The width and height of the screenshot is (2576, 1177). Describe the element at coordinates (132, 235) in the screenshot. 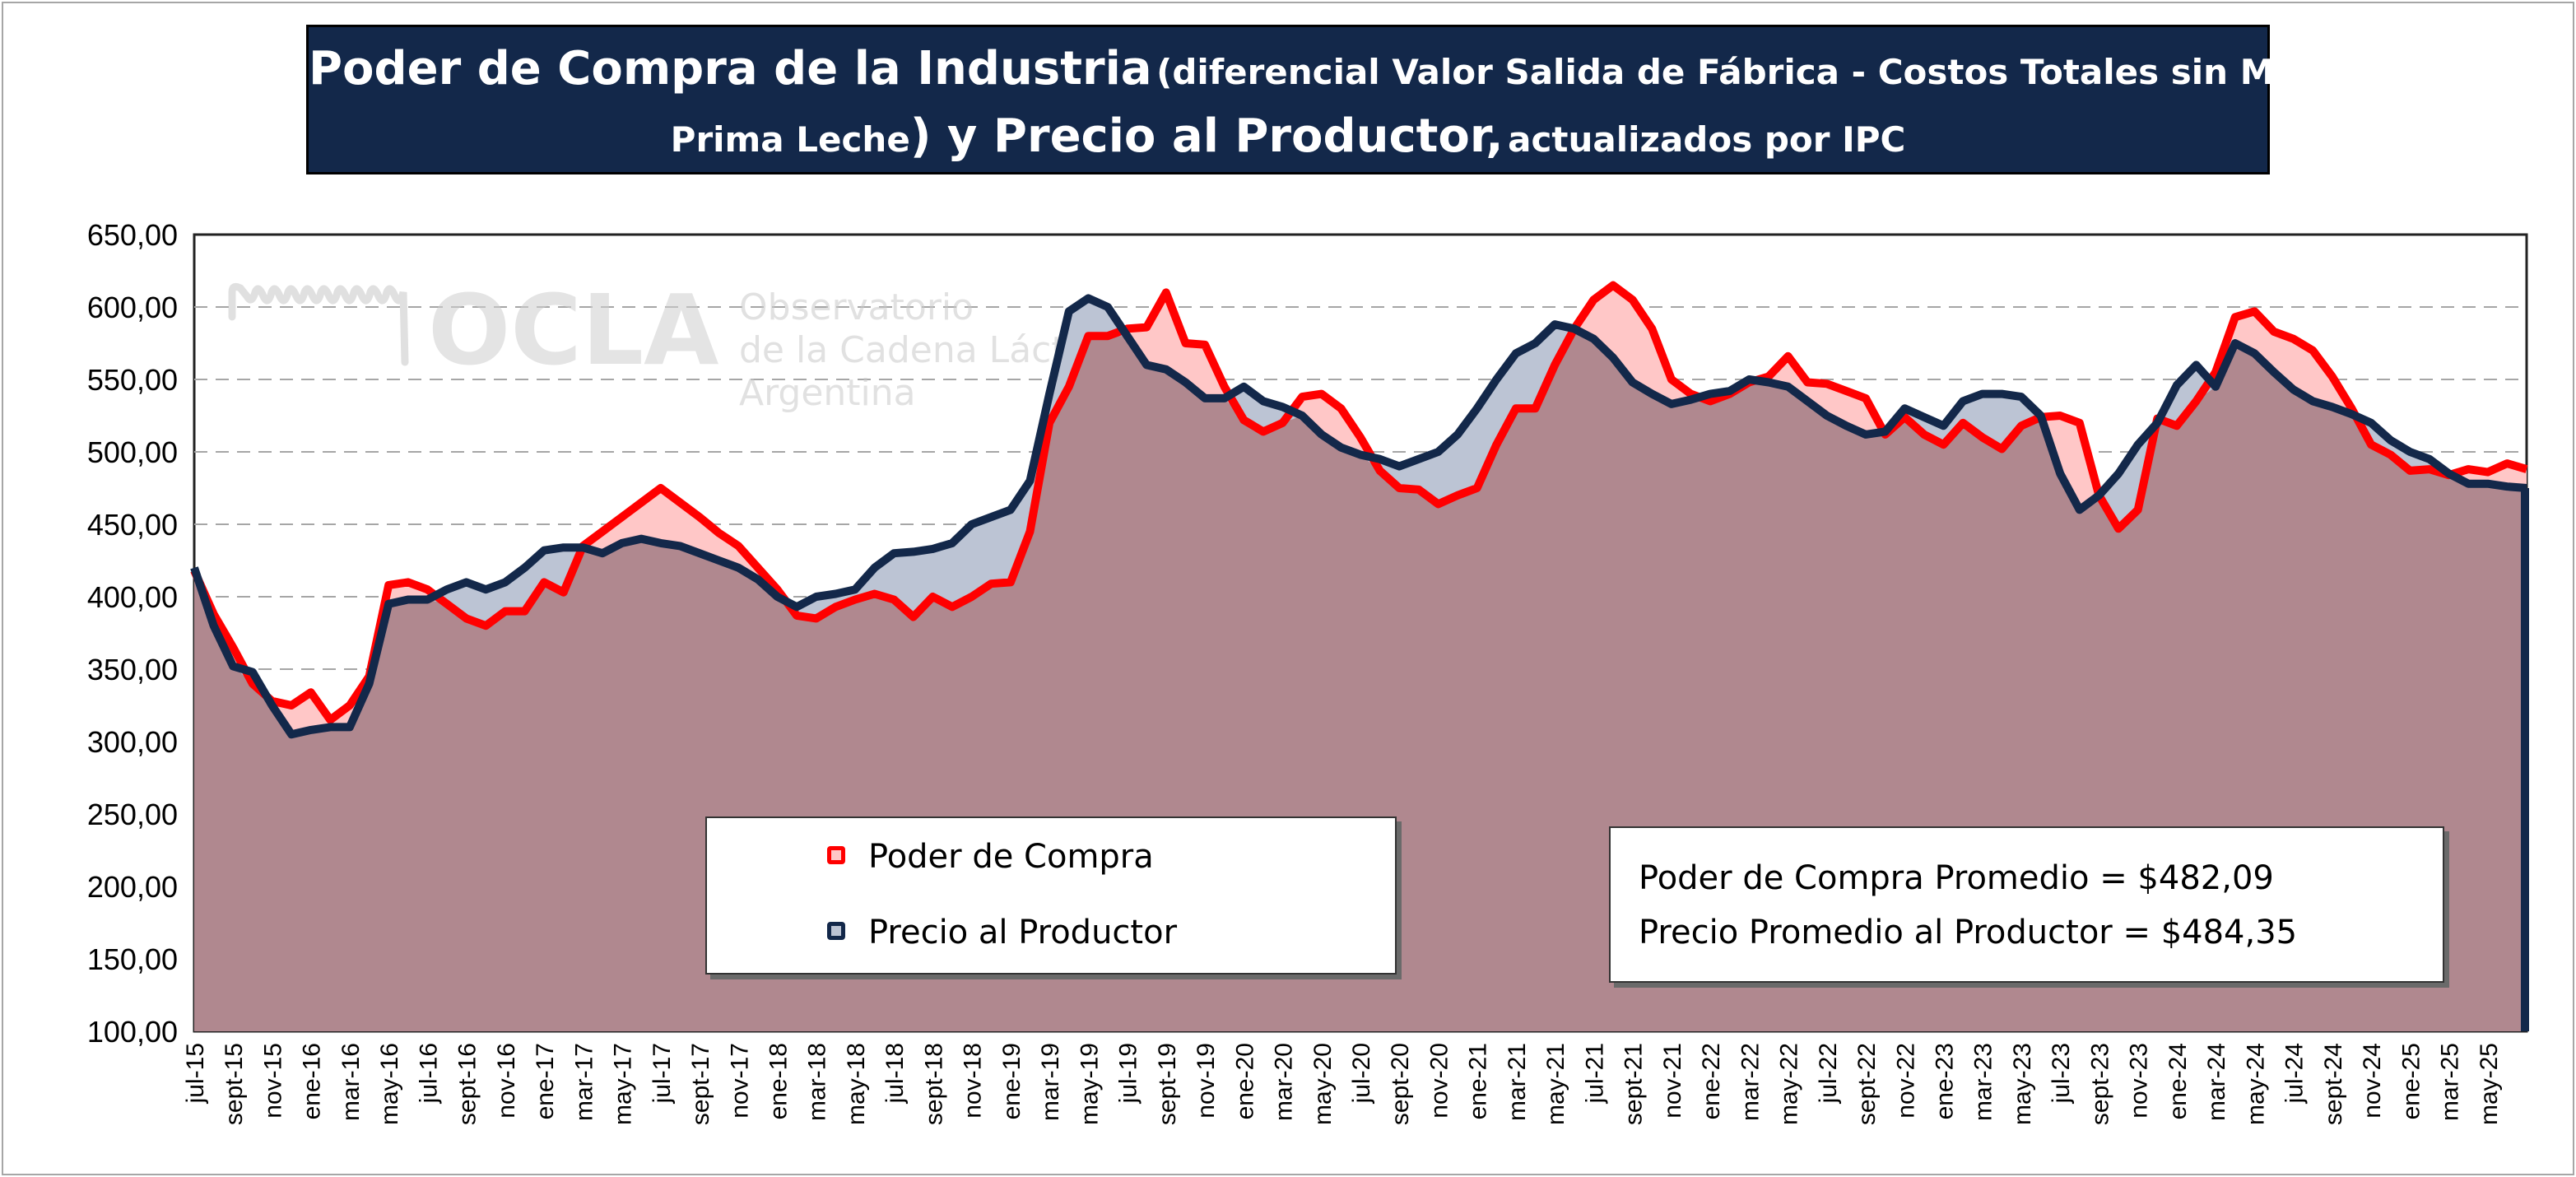

I see `y-tick-label: 650,00` at that location.